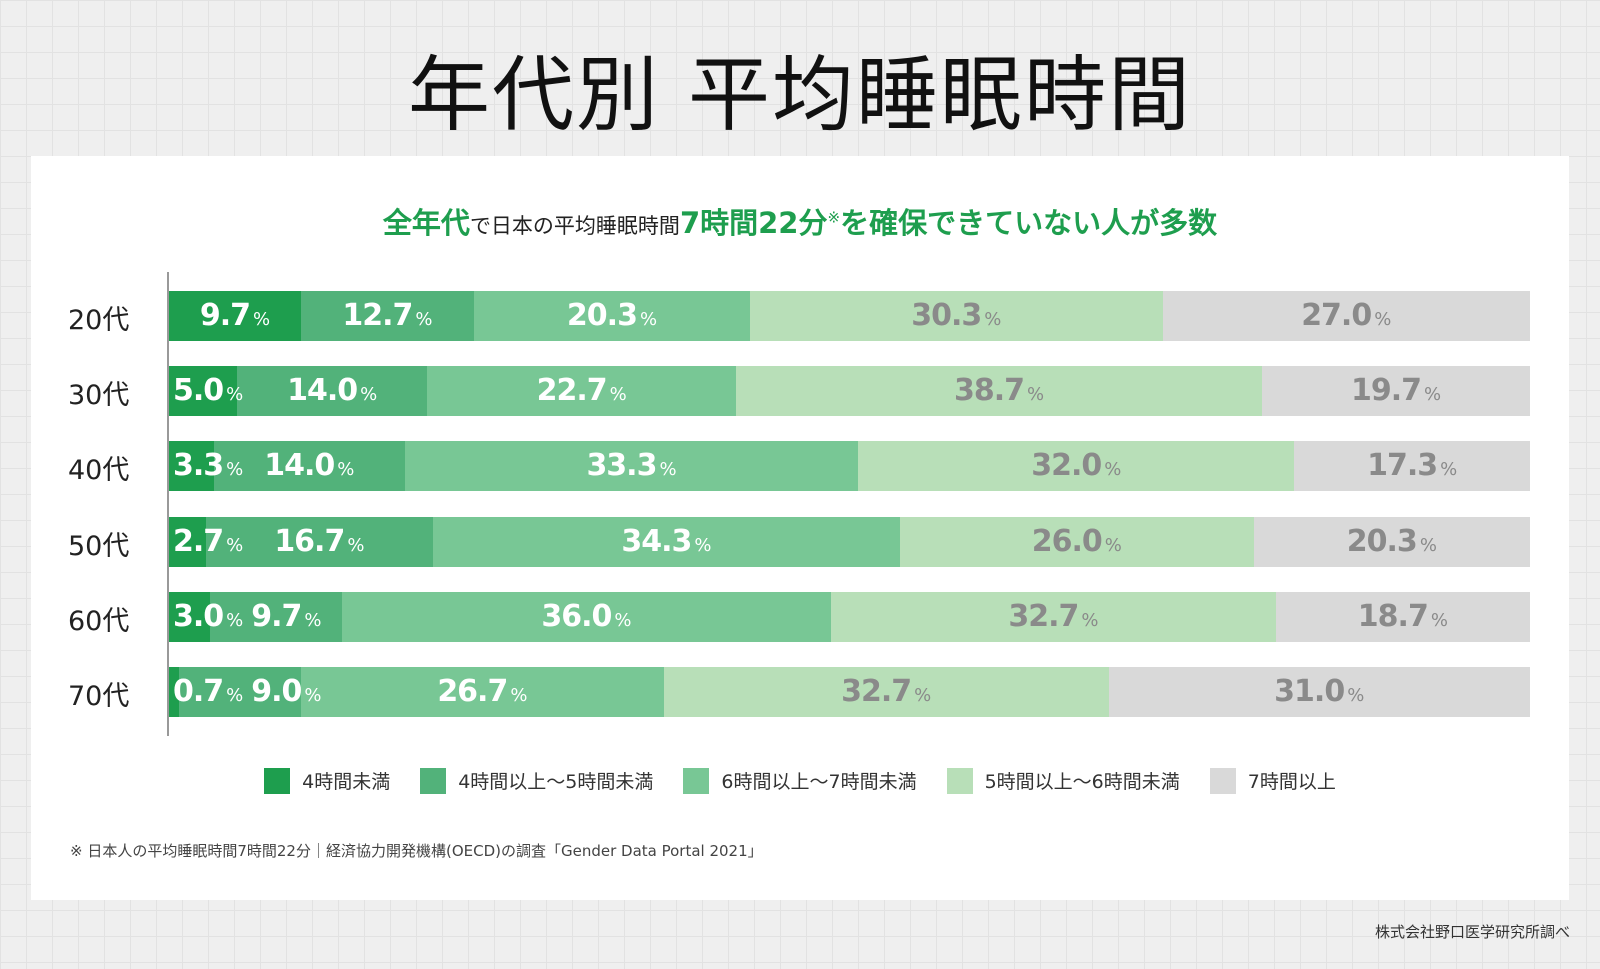 This screenshot has height=969, width=1600. I want to click on subtitle-part: を確保できていない人が多数, so click(1029, 223).